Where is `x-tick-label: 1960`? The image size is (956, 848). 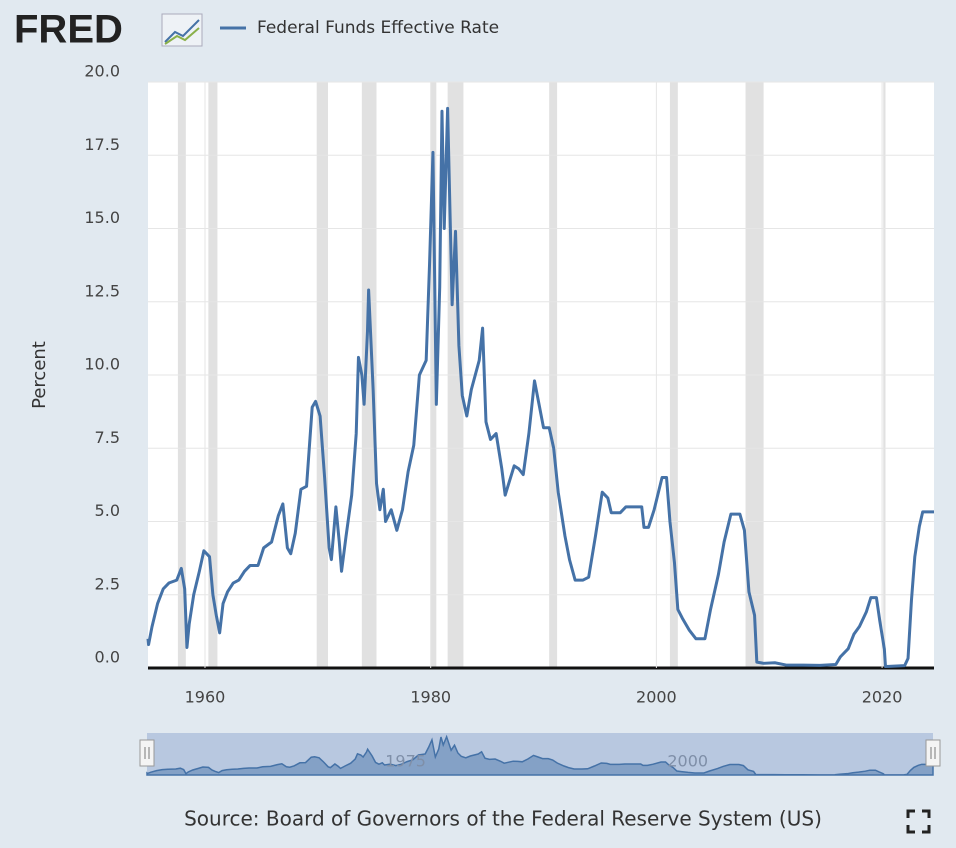
x-tick-label: 1960 is located at coordinates (205, 697).